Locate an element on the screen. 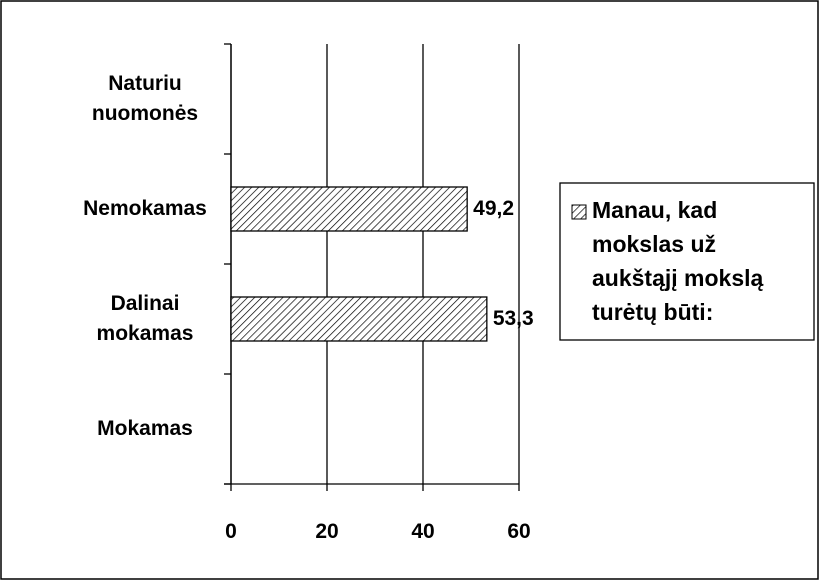 The image size is (820, 581). x-tick-label: 20 is located at coordinates (326, 531).